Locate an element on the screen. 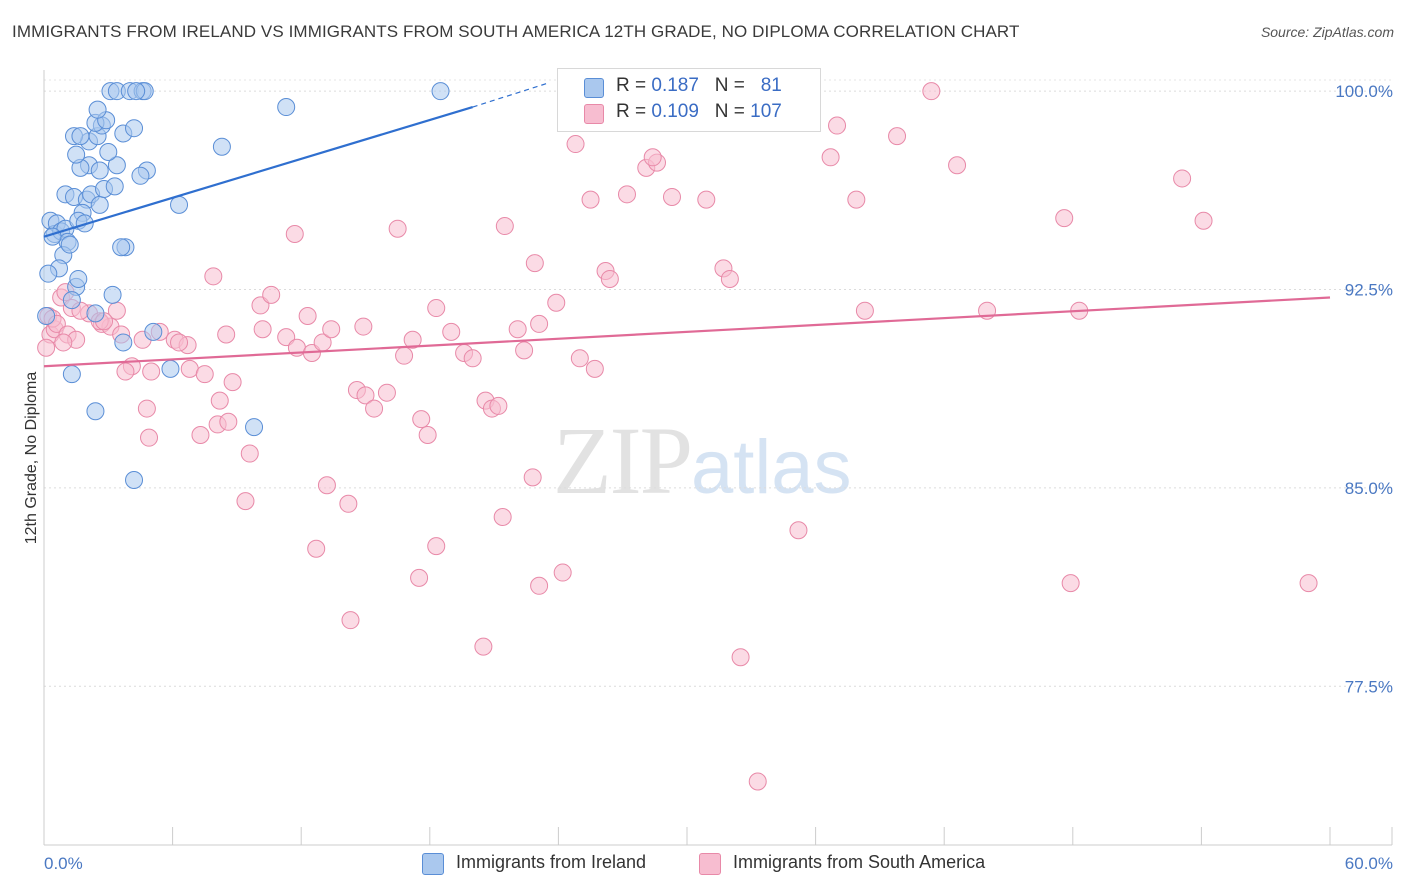 Image resolution: width=1406 pixels, height=892 pixels. trendline-south-america is located at coordinates (687, 332).